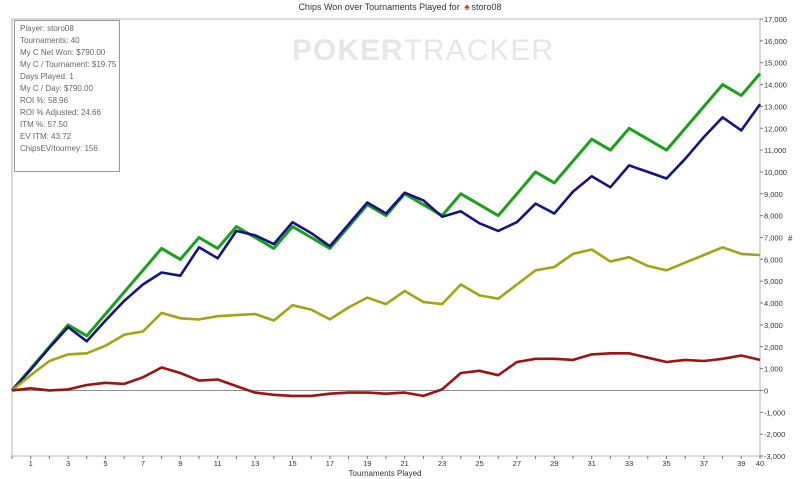  What do you see at coordinates (379, 7) in the screenshot?
I see `chart-title-prefix: Chips Won over Tournaments Played for` at bounding box center [379, 7].